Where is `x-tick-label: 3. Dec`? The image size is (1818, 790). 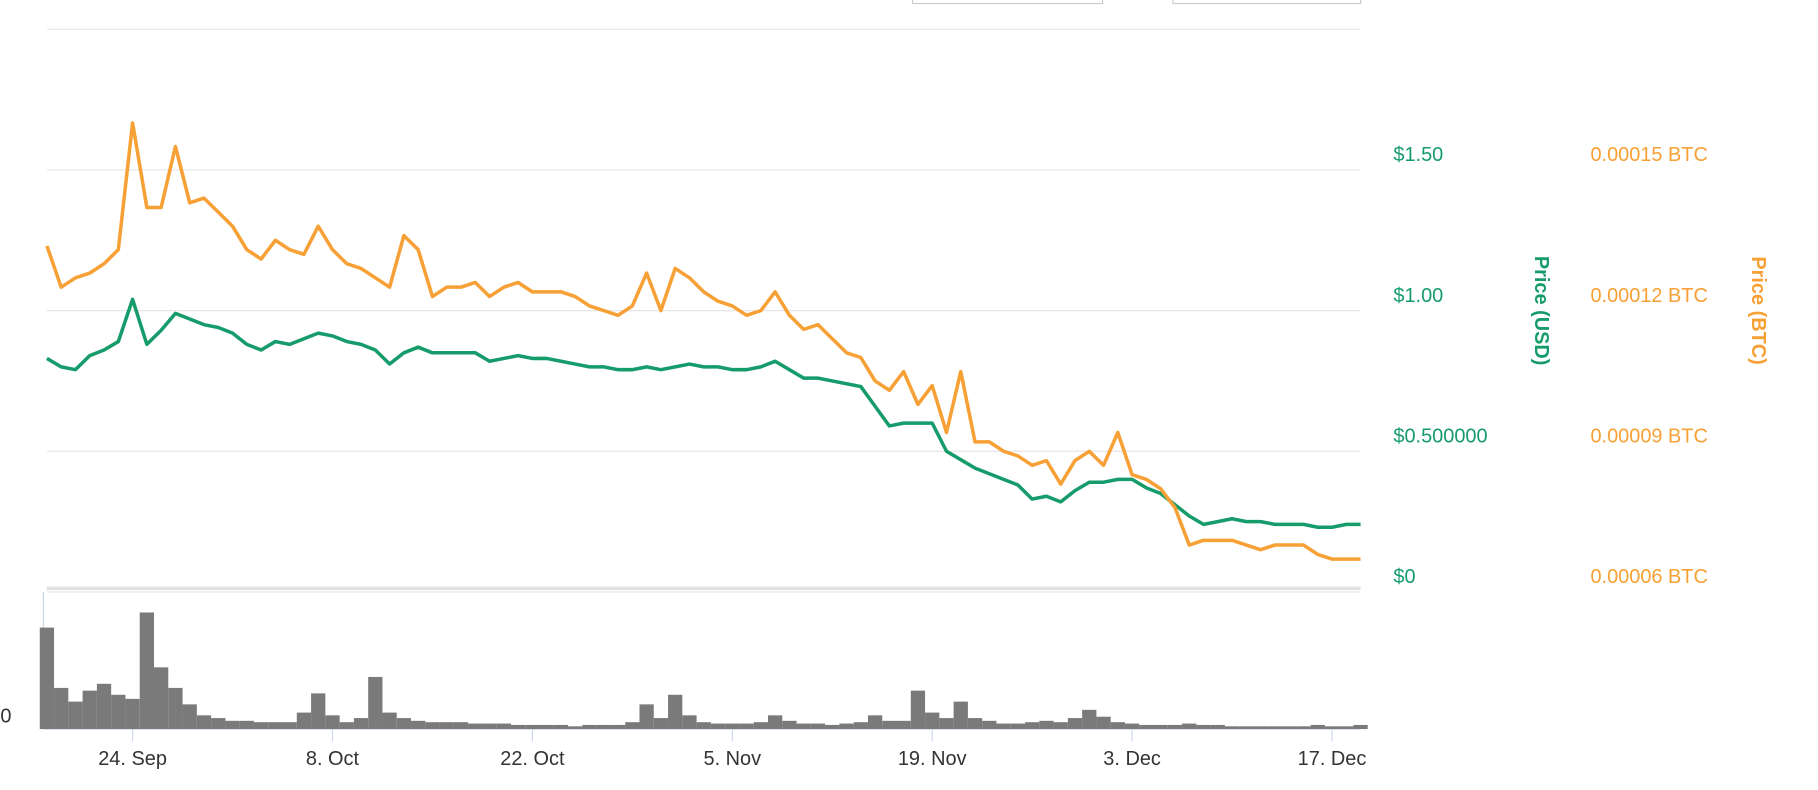 x-tick-label: 3. Dec is located at coordinates (1132, 759).